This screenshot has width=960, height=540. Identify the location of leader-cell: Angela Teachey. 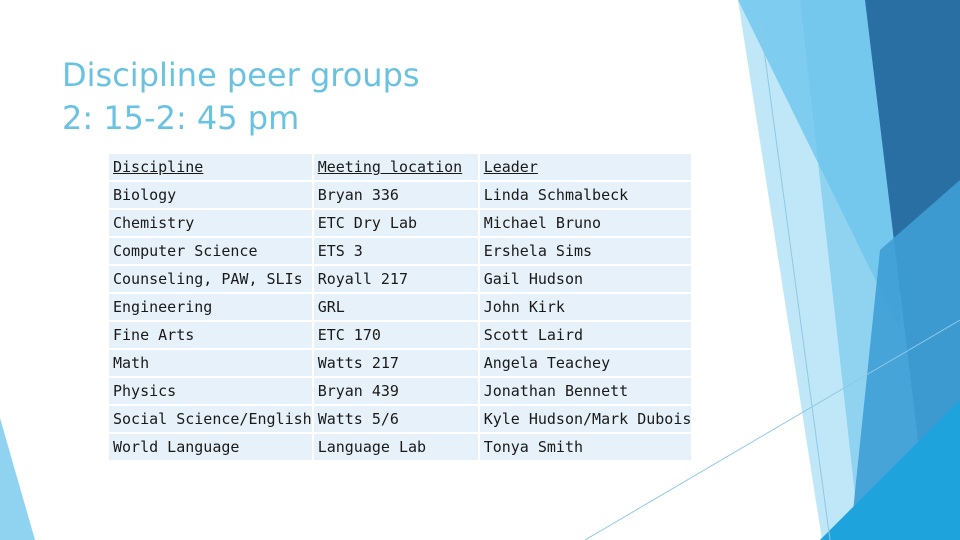
(585, 363).